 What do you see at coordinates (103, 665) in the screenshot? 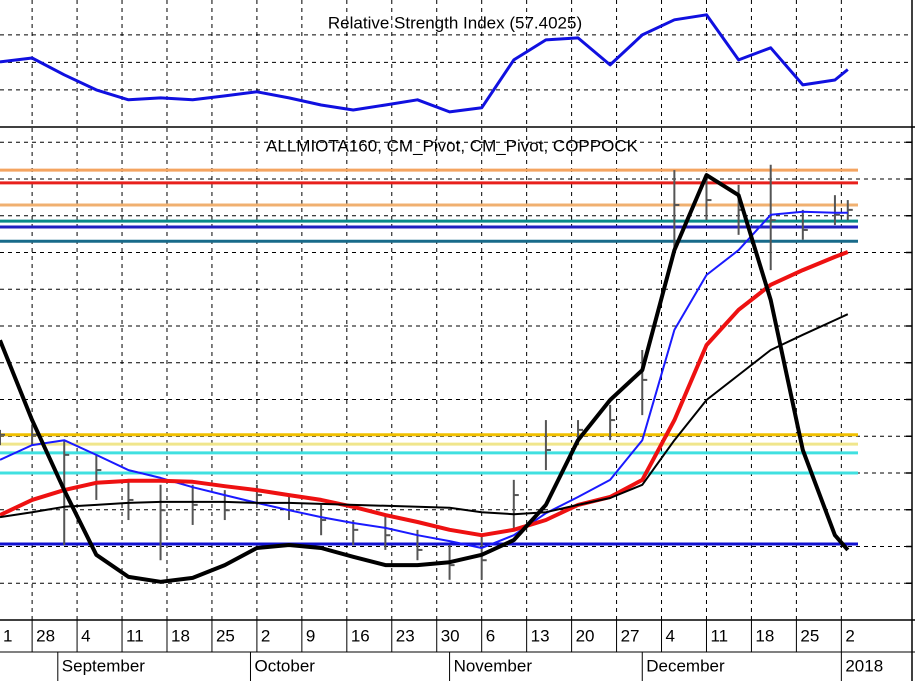
I see `month-label: September` at bounding box center [103, 665].